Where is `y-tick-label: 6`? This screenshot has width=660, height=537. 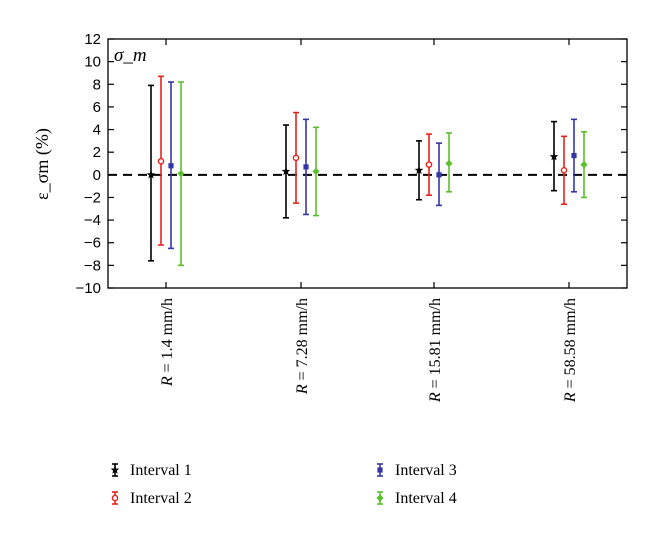
y-tick-label: 6 is located at coordinates (97, 107).